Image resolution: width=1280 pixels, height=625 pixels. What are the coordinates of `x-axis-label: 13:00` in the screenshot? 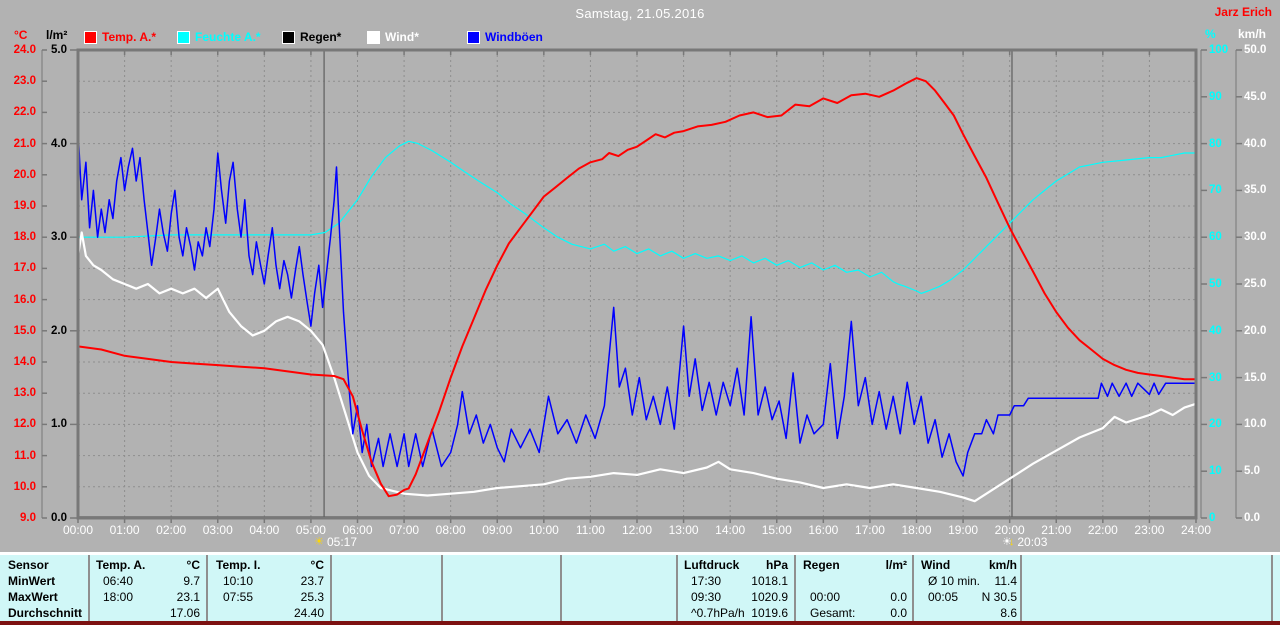 It's located at (683, 530).